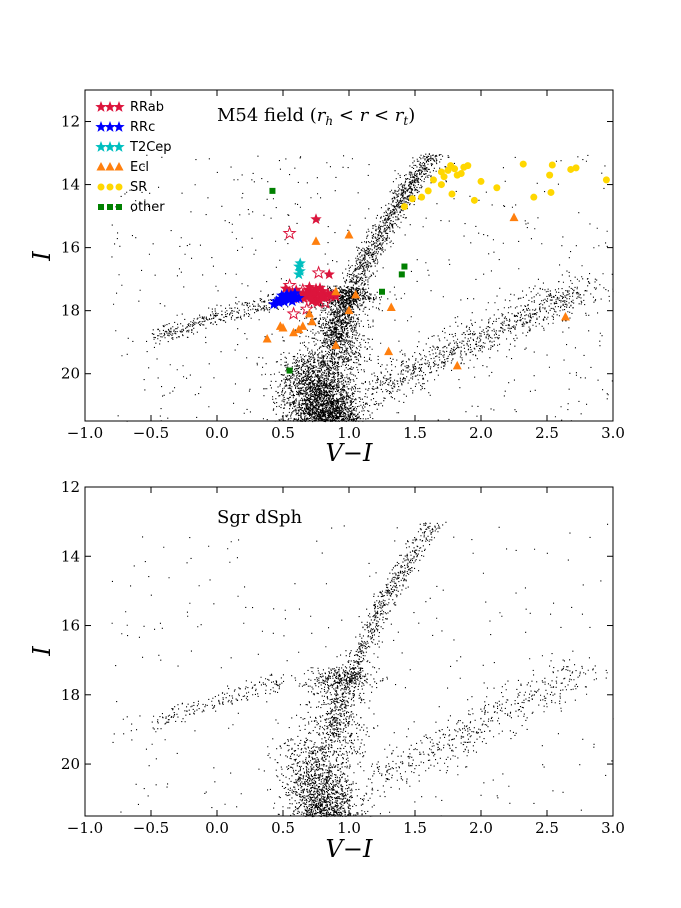  Describe the element at coordinates (138, 187) in the screenshot. I see `legend-label-sr: SR` at that location.